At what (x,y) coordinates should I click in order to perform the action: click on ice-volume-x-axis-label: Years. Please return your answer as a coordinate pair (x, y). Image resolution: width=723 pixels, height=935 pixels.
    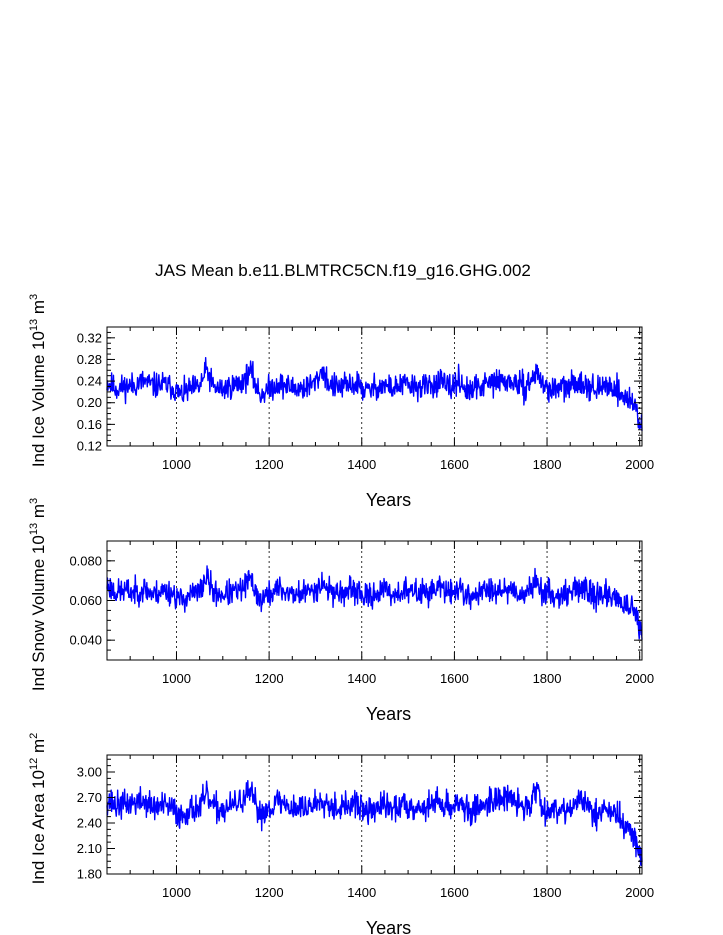
    Looking at the image, I should click on (388, 500).